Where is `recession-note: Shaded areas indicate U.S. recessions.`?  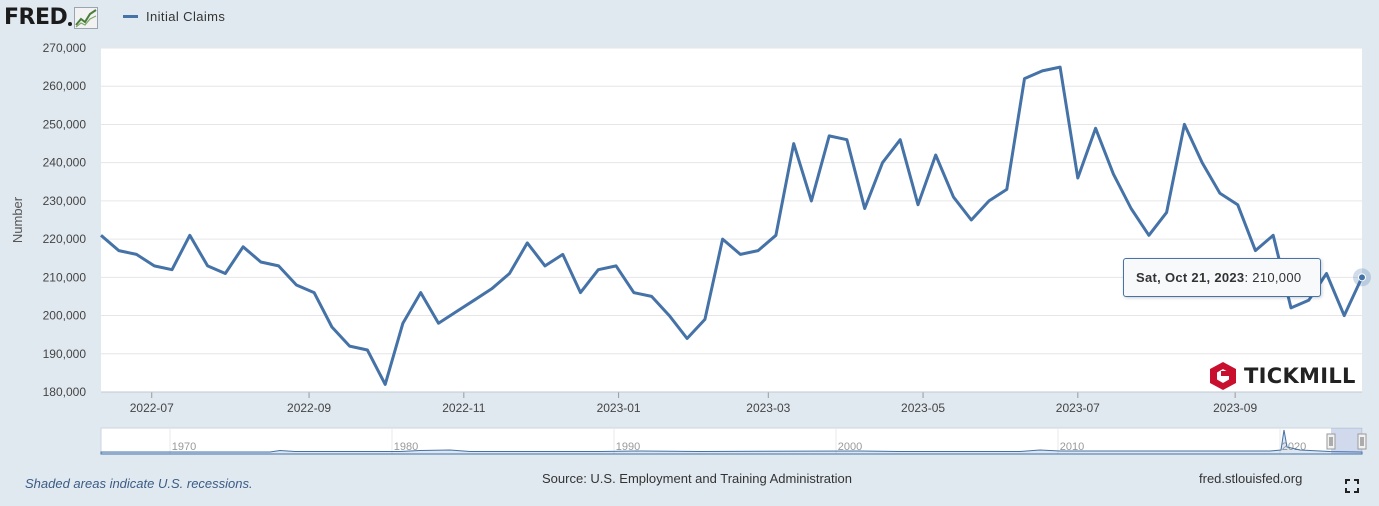
recession-note: Shaded areas indicate U.S. recessions. is located at coordinates (139, 483).